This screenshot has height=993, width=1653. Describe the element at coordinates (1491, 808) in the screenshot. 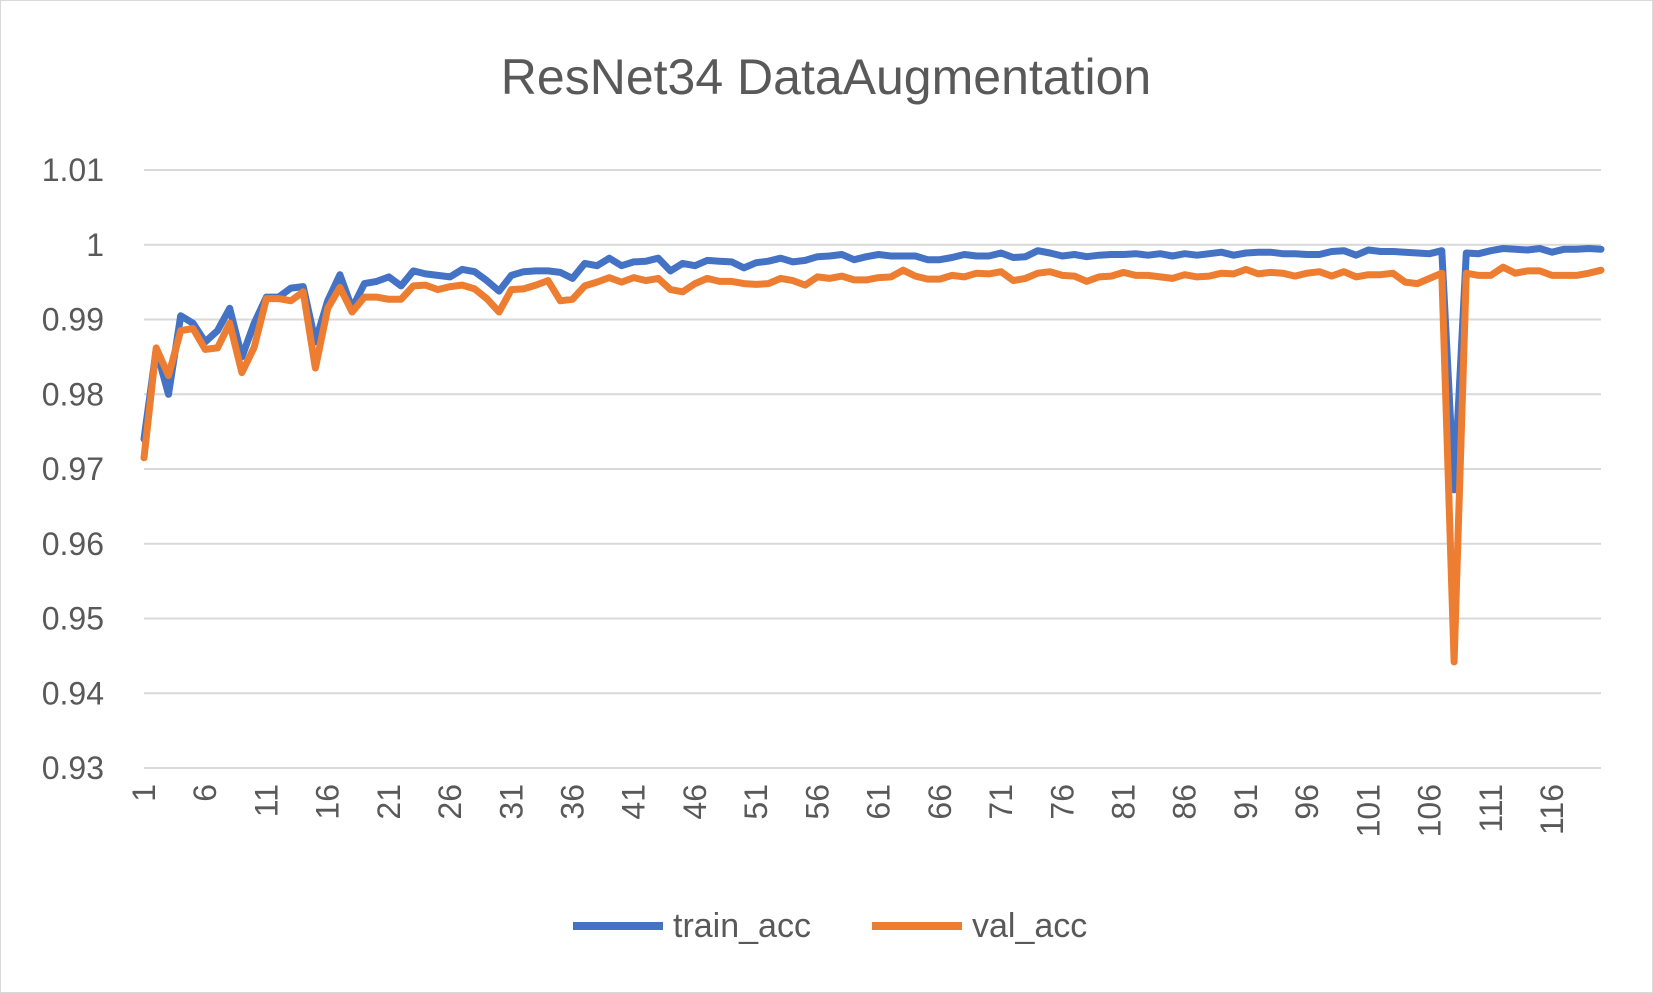

I see `x-tick-label: 111` at that location.